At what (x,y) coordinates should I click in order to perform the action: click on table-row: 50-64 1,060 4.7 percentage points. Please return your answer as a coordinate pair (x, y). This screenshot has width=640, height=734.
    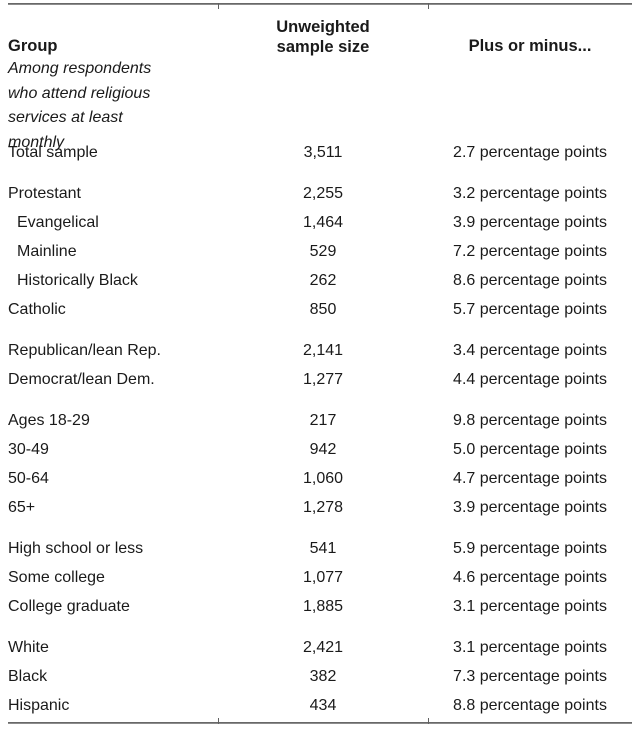
    Looking at the image, I should click on (320, 478).